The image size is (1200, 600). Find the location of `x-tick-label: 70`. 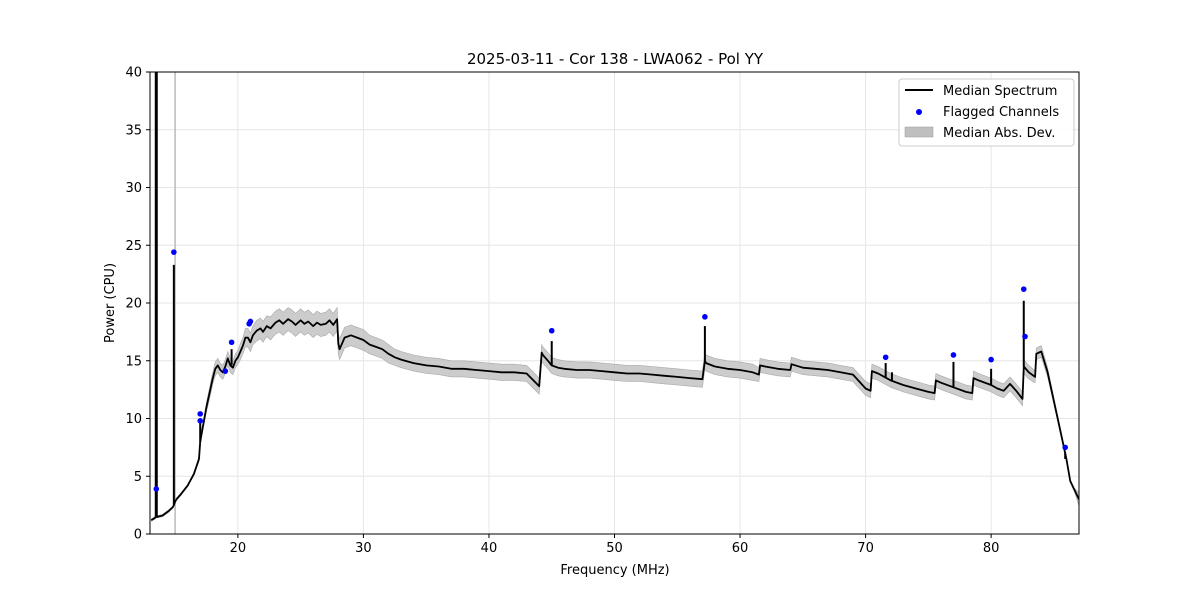

x-tick-label: 70 is located at coordinates (865, 548).